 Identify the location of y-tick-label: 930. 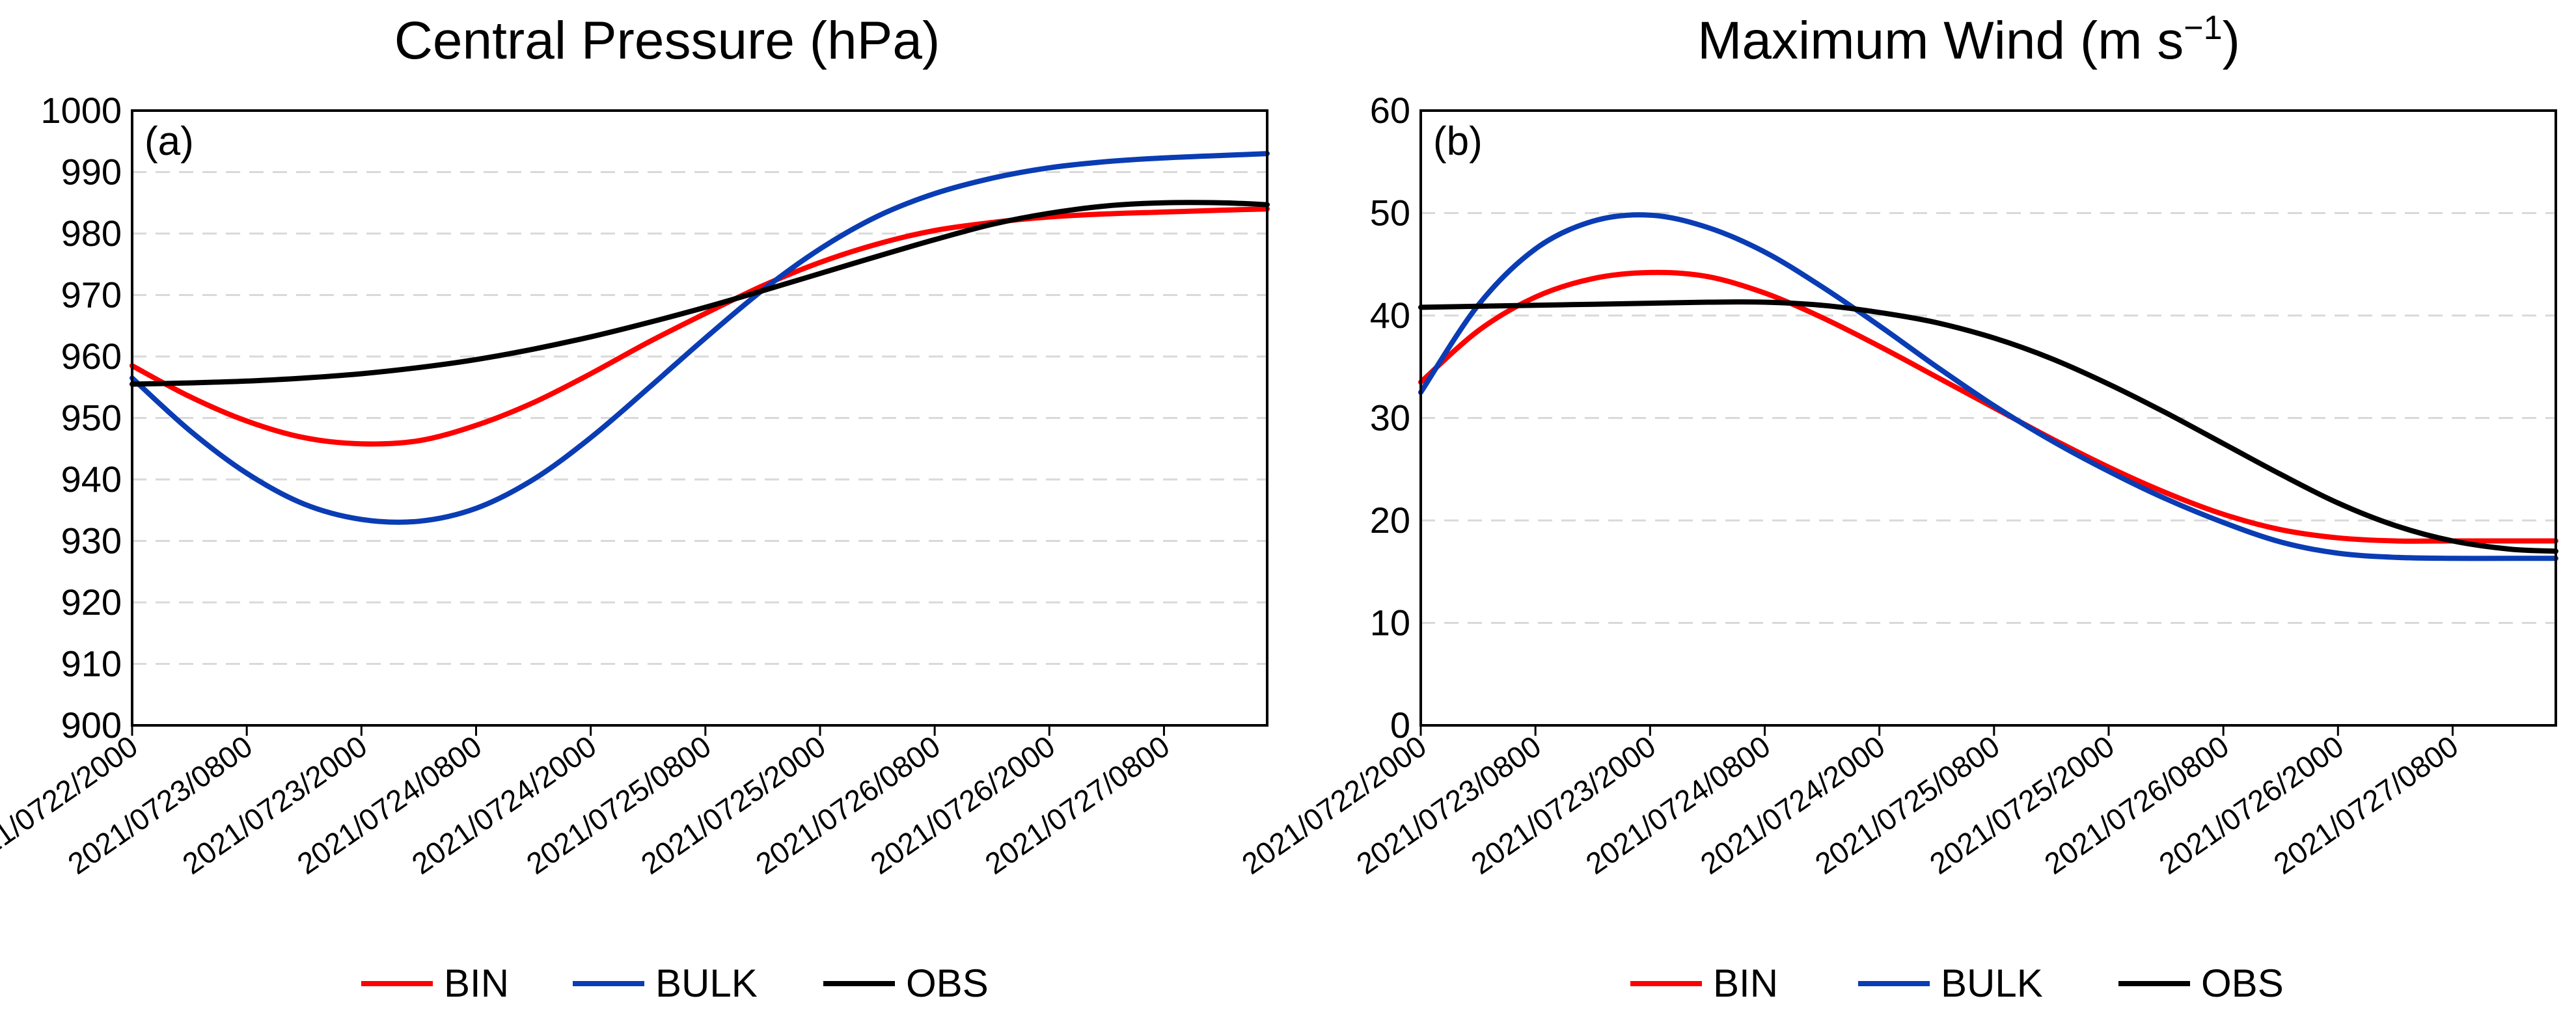
(91, 541).